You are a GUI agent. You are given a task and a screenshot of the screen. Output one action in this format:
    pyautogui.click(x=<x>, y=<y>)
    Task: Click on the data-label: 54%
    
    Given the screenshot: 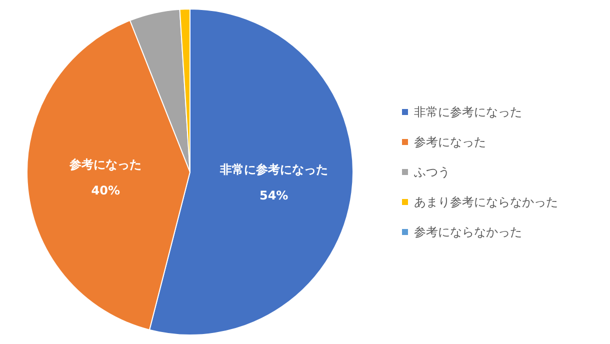 What is the action you would take?
    pyautogui.click(x=273, y=195)
    